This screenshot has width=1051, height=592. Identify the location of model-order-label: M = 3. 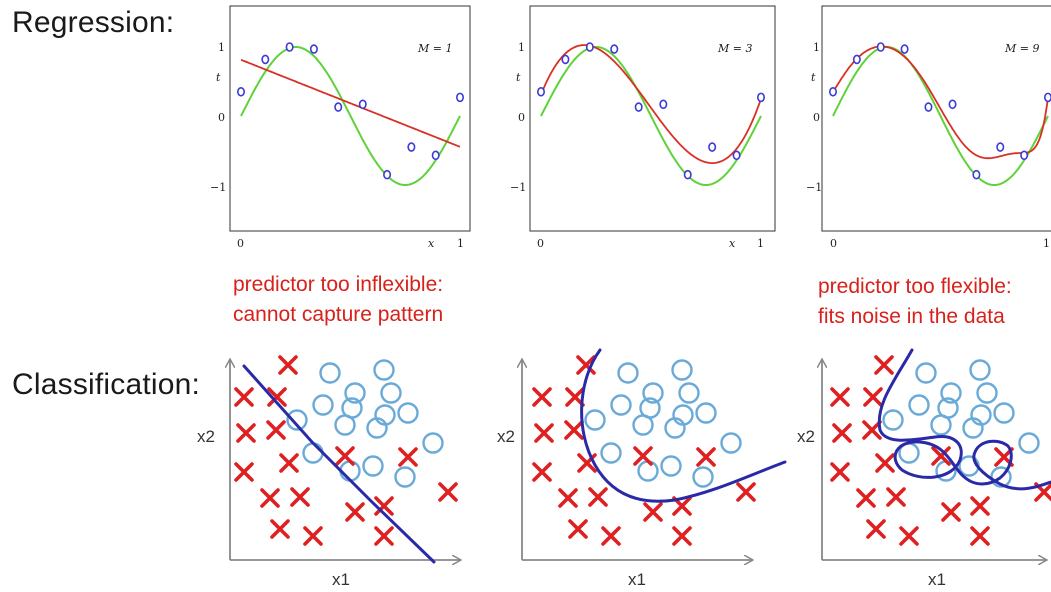
(734, 48).